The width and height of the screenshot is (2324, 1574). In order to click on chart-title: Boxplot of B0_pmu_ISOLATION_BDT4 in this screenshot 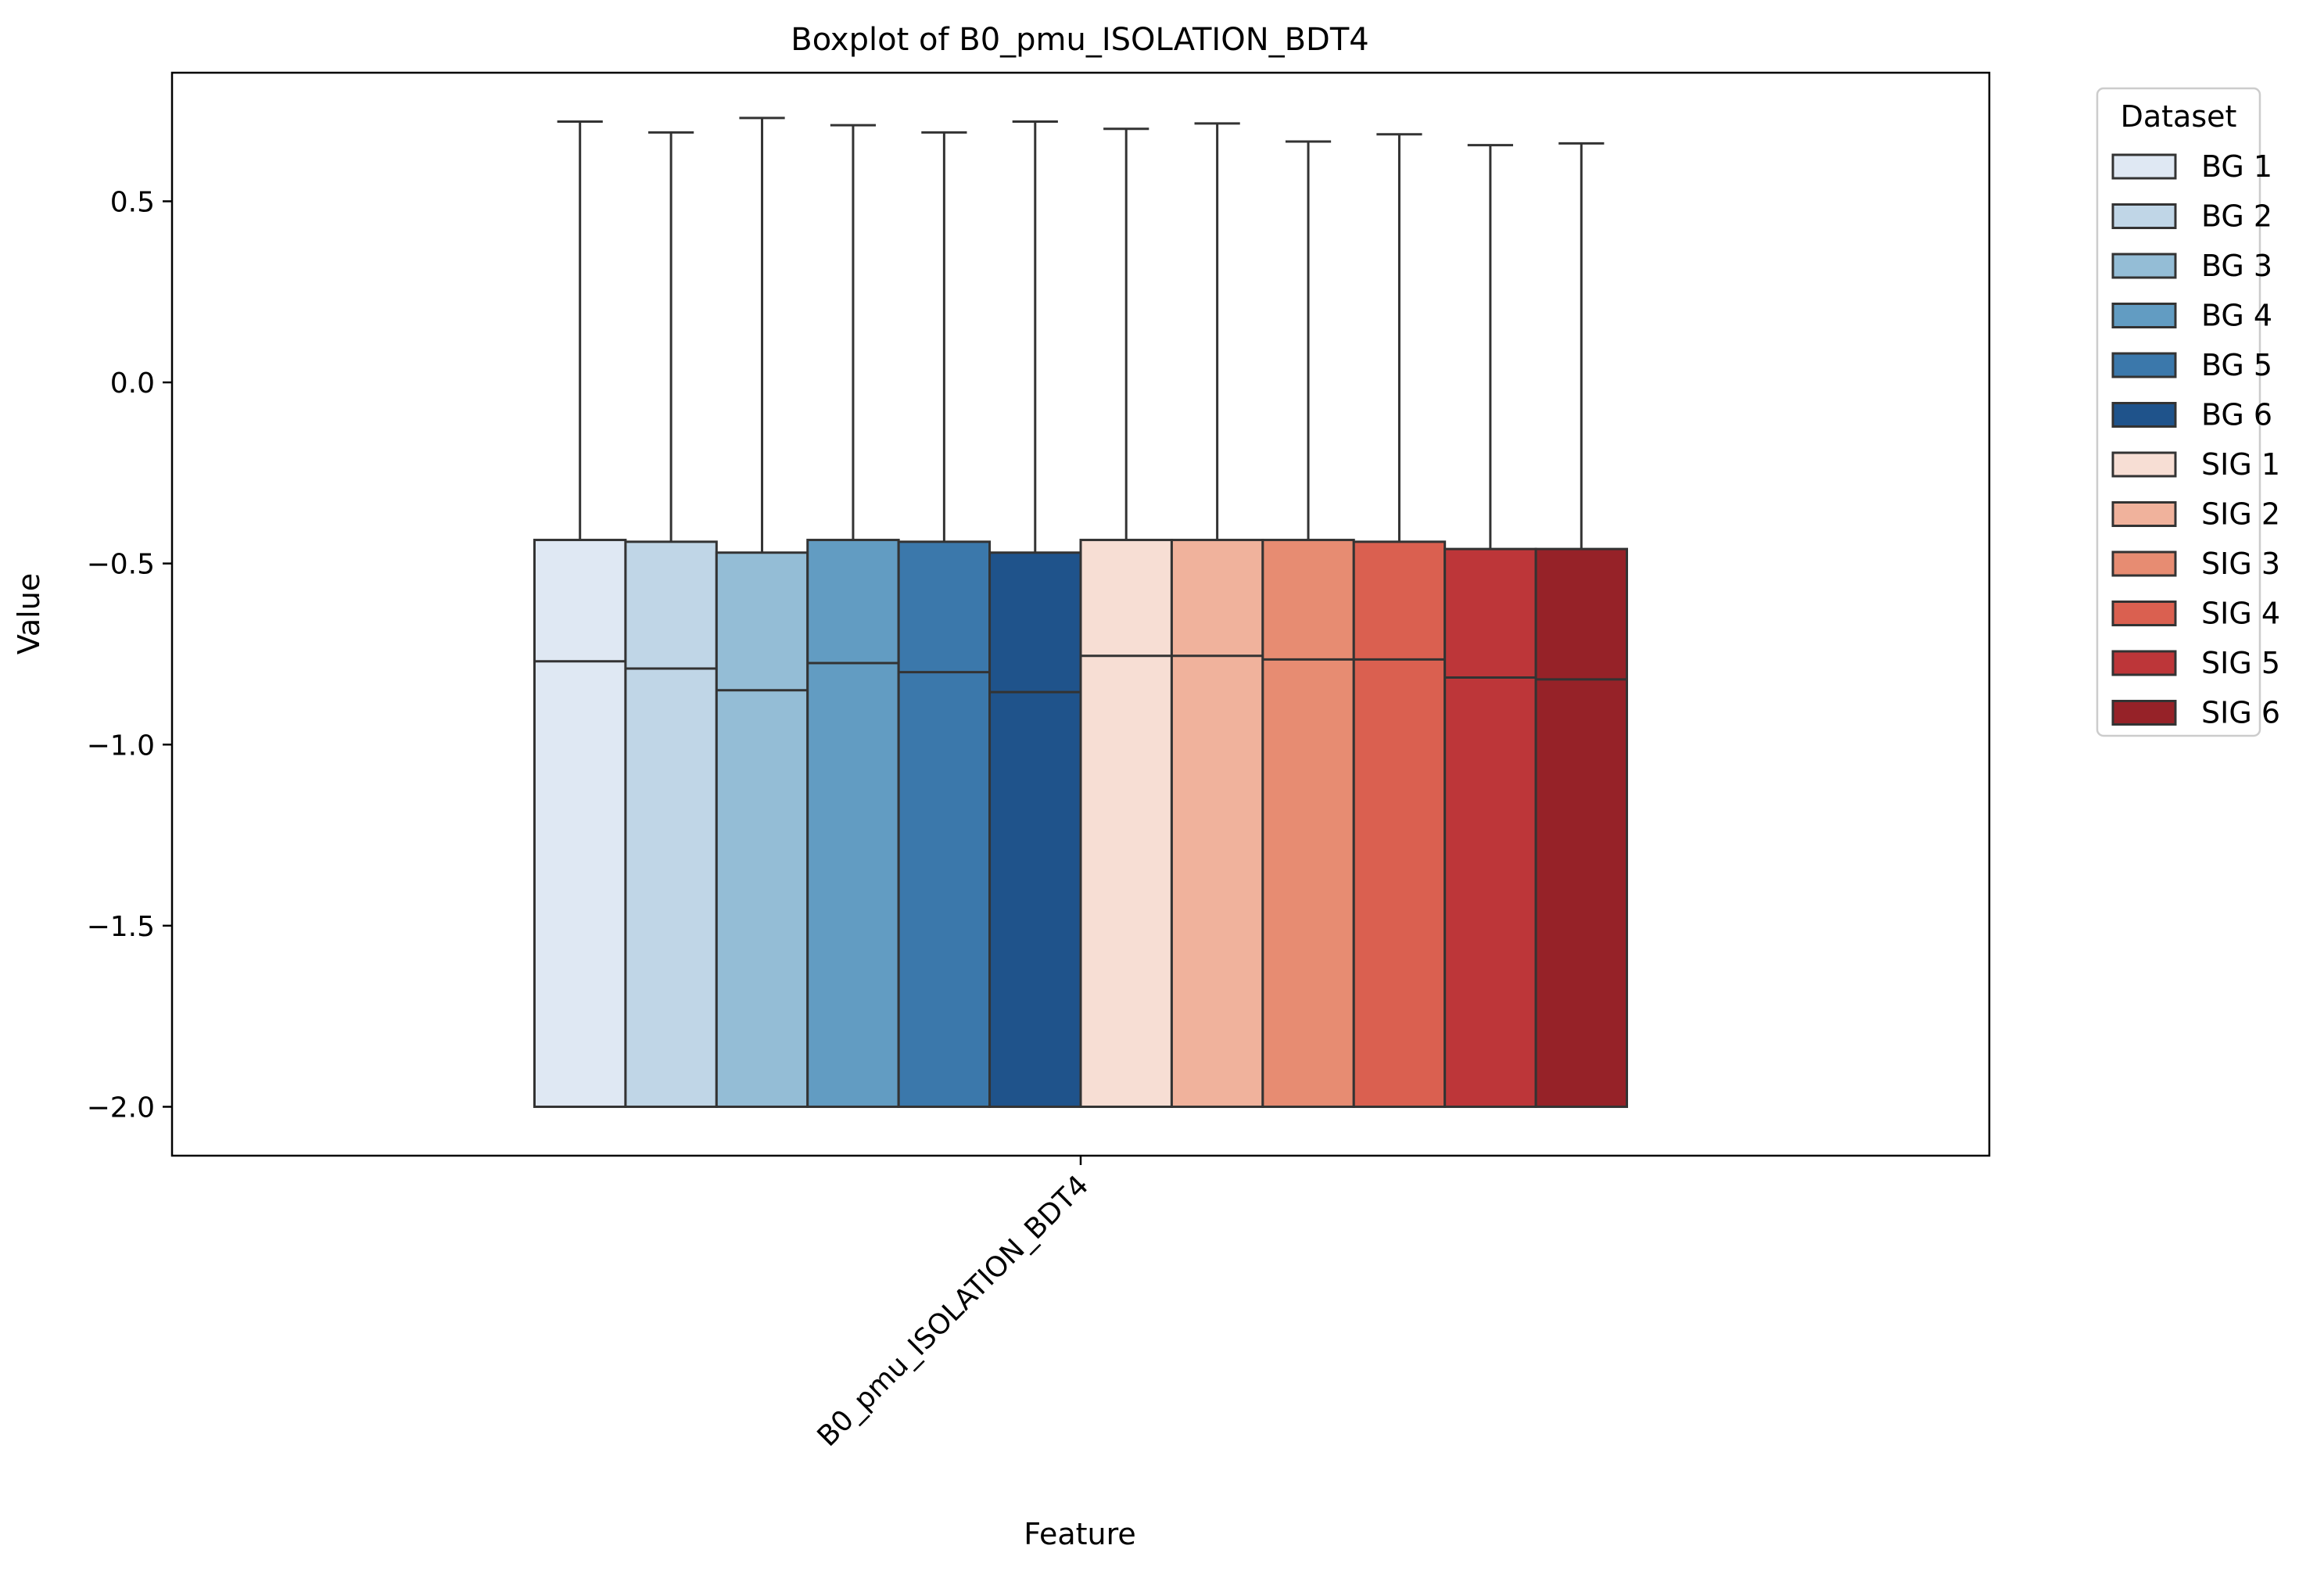, I will do `click(1080, 40)`.